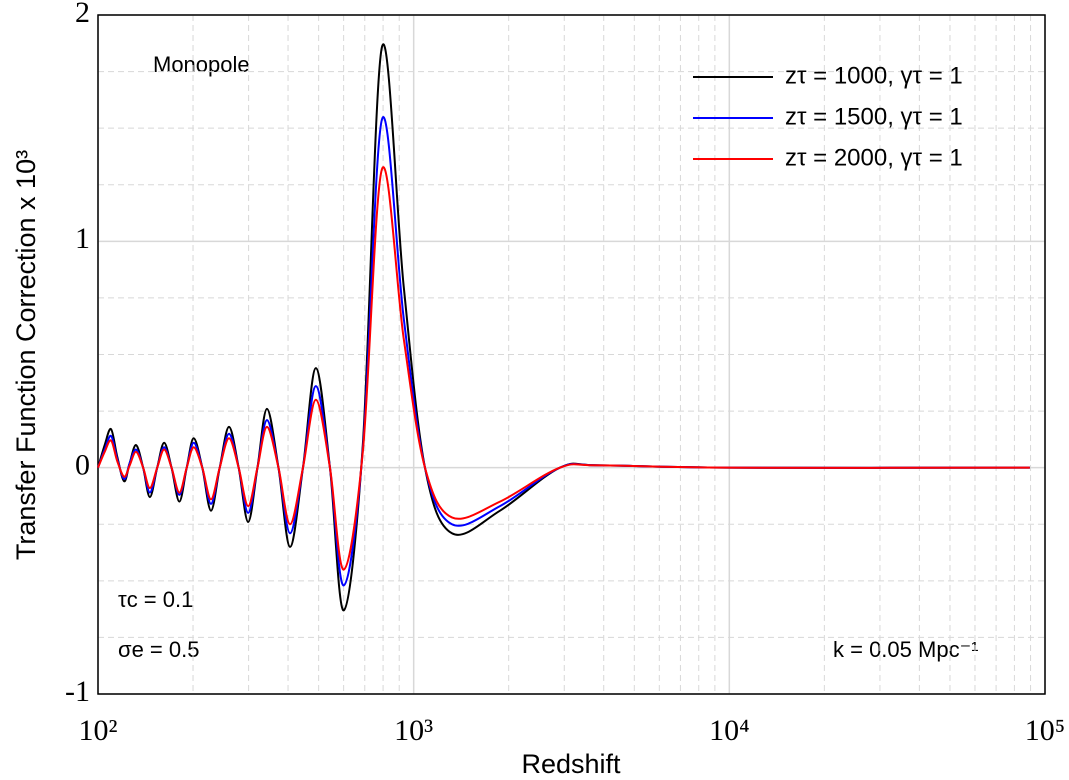  What do you see at coordinates (158, 649) in the screenshot?
I see `annotation: σe = 0.5` at bounding box center [158, 649].